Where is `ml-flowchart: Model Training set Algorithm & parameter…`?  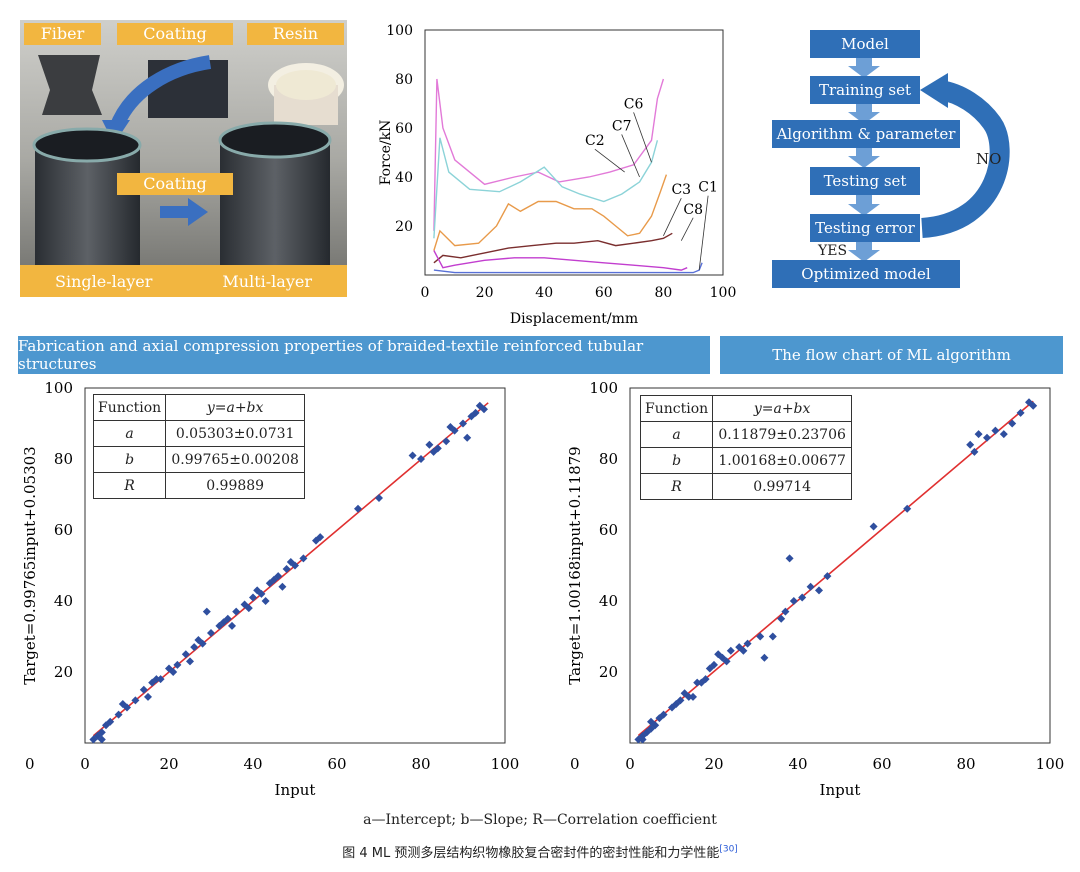 ml-flowchart: Model Training set Algorithm & parameter… is located at coordinates (910, 160).